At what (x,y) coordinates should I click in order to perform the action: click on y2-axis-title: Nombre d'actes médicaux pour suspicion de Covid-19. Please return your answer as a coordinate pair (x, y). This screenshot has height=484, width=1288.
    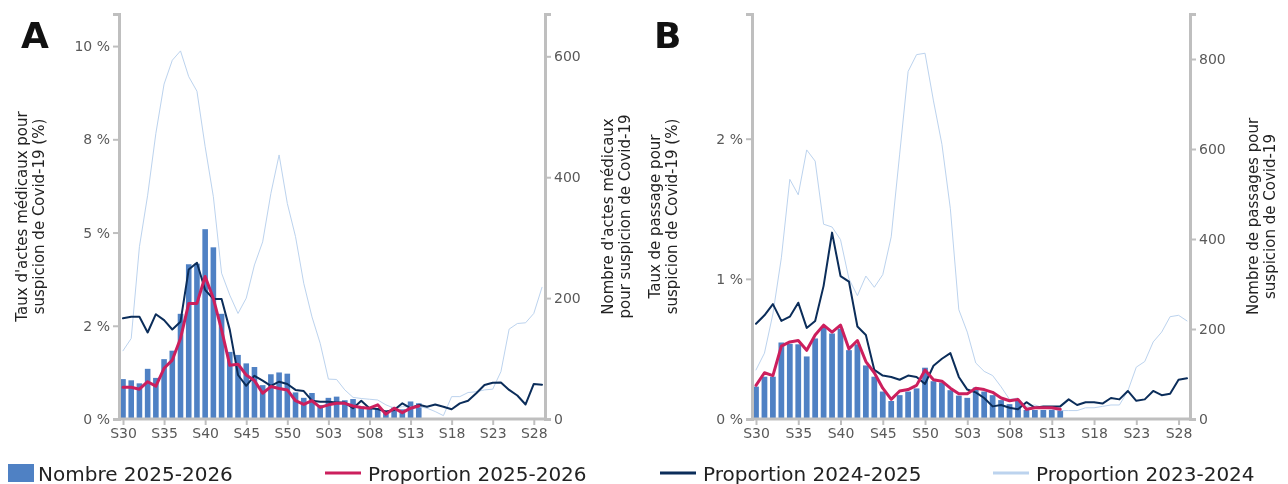
    Looking at the image, I should click on (617, 216).